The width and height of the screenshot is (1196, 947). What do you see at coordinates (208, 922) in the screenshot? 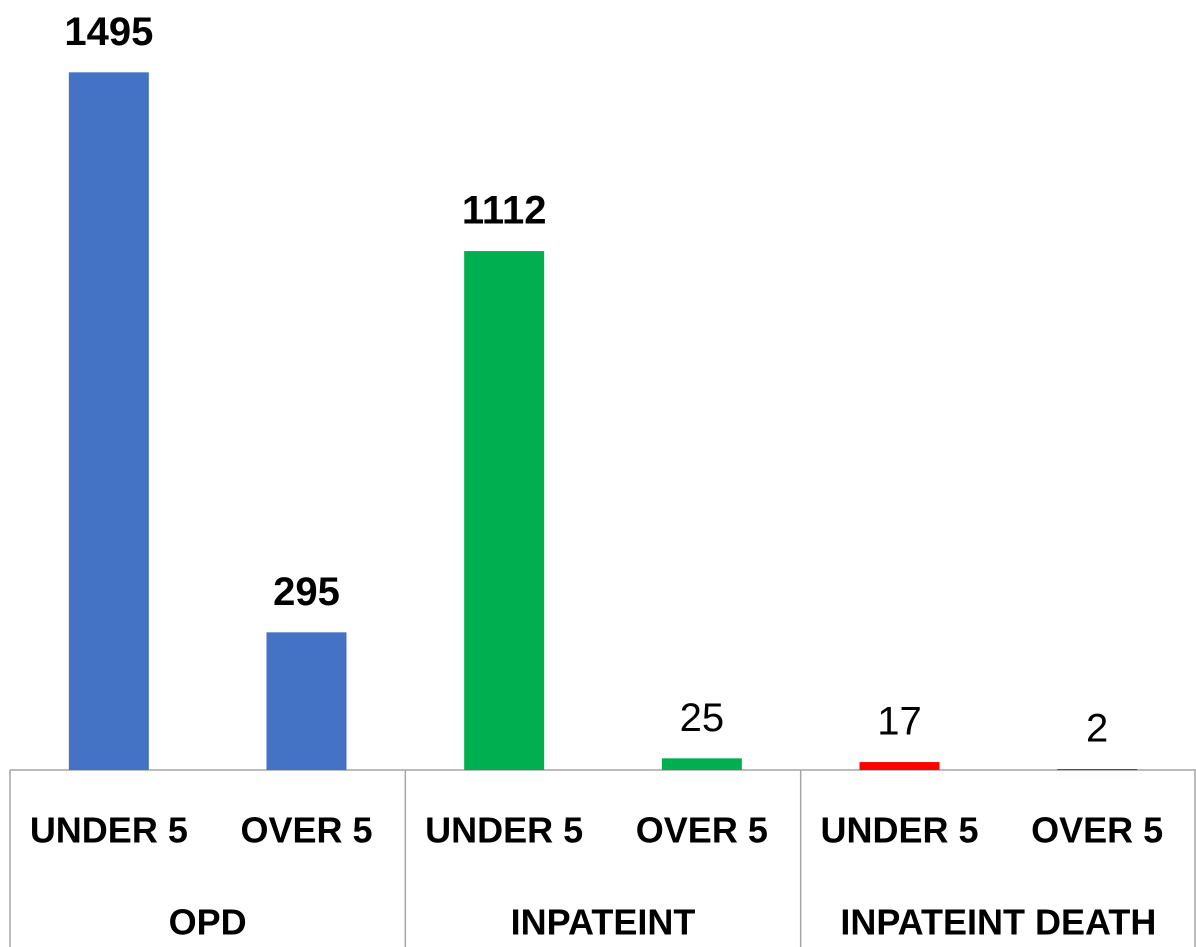
I see `group-label: OPD` at bounding box center [208, 922].